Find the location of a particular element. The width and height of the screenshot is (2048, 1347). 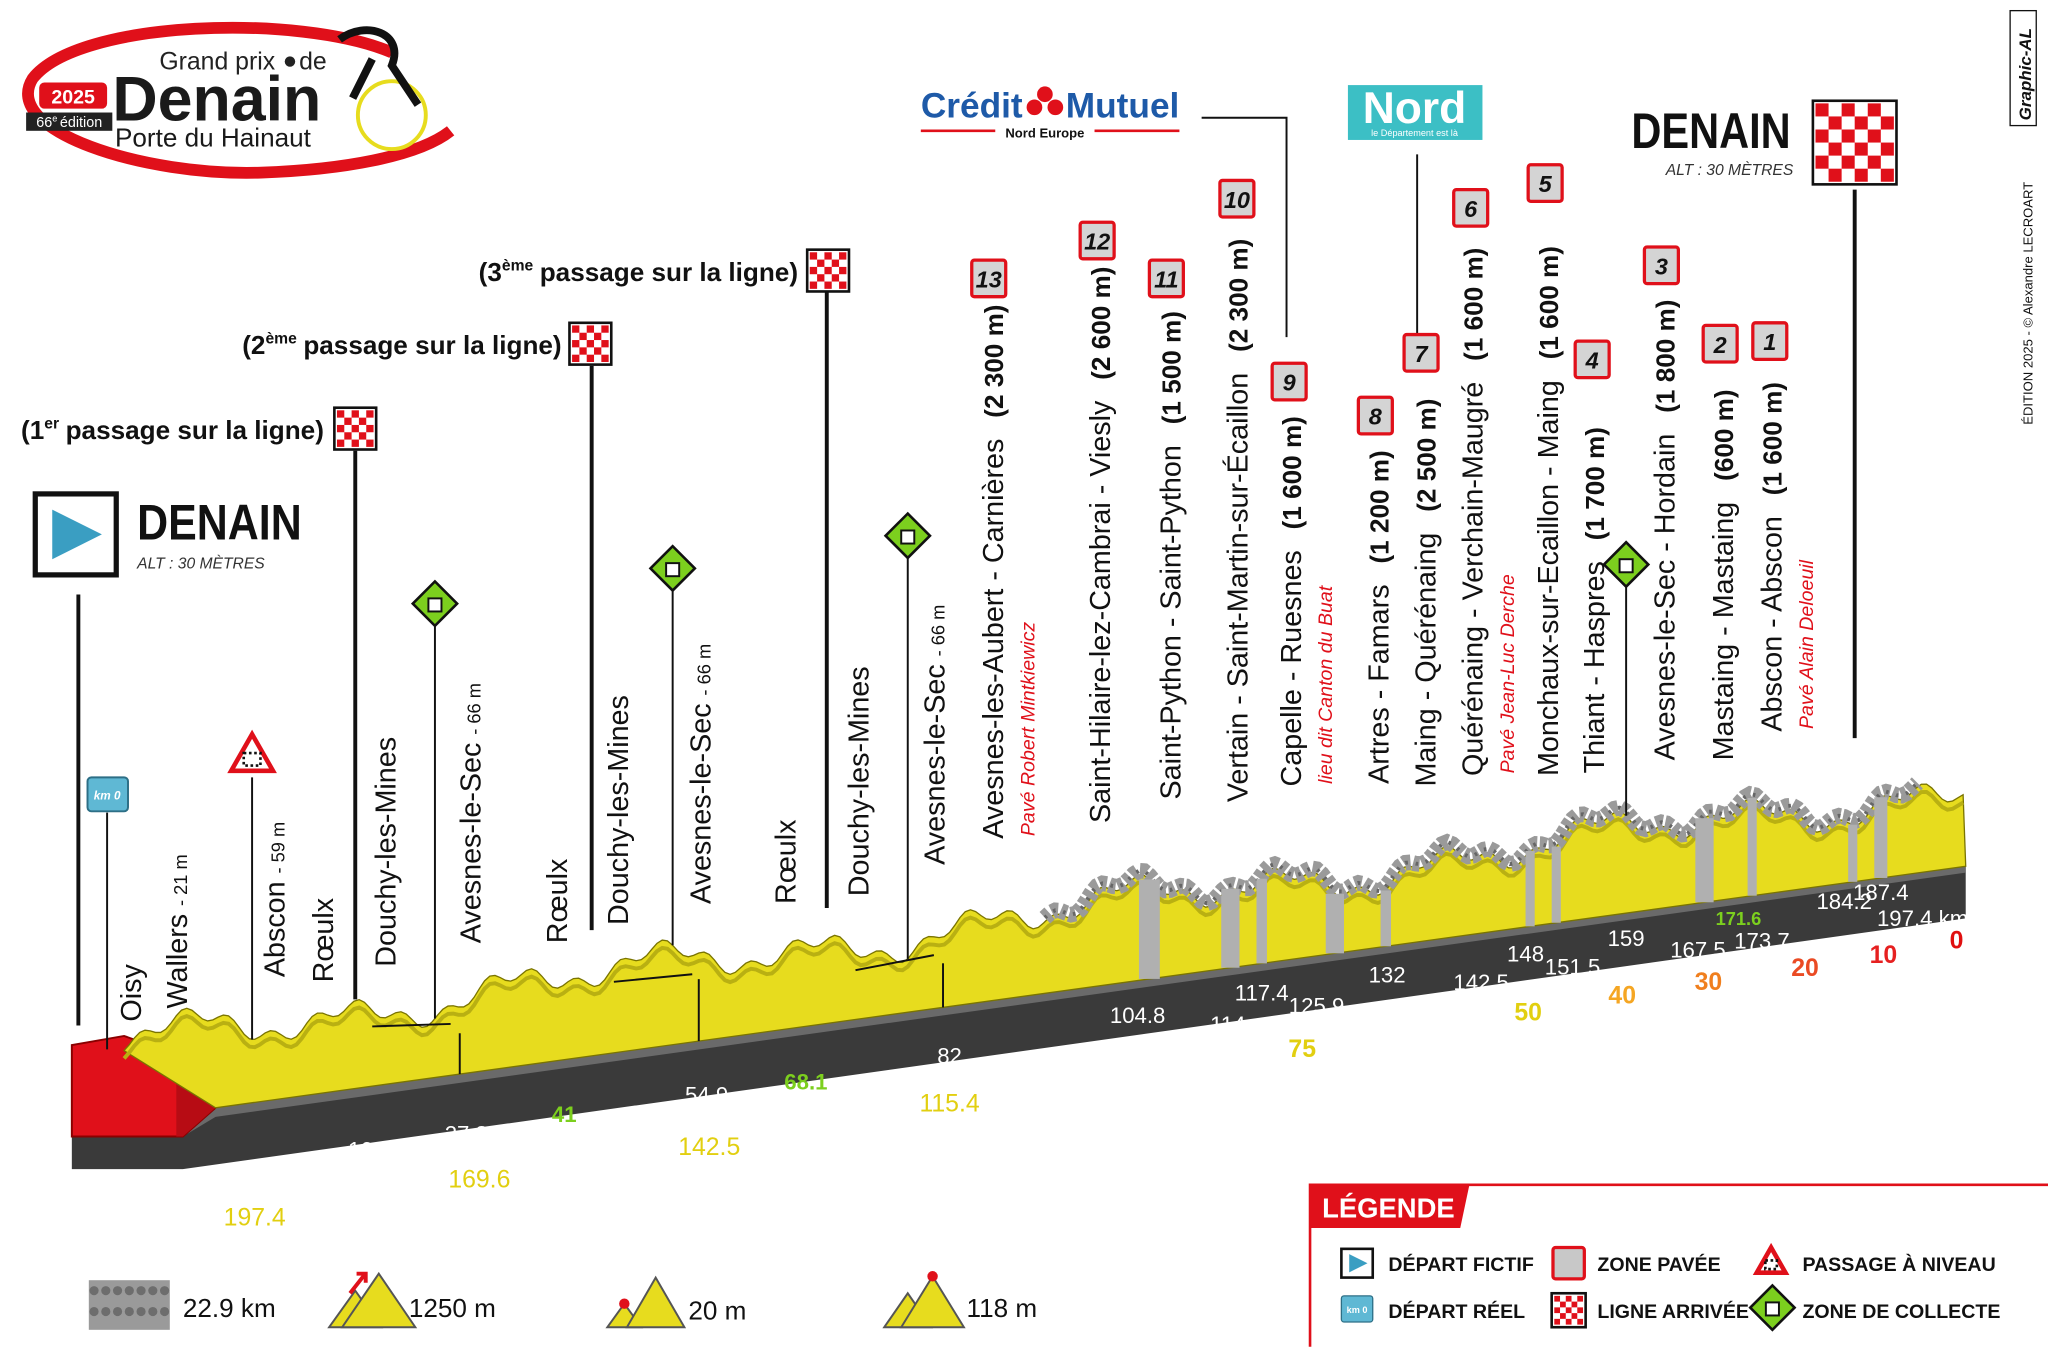

passage-sup: er is located at coordinates (51, 424).